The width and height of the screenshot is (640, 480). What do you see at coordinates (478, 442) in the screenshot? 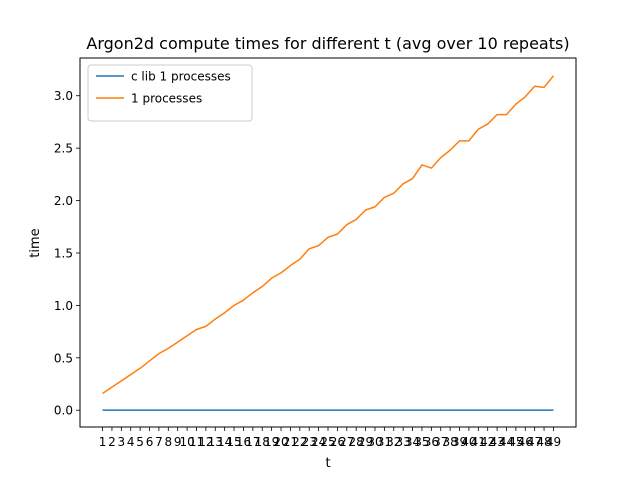
I see `x-tick-label: 41` at bounding box center [478, 442].